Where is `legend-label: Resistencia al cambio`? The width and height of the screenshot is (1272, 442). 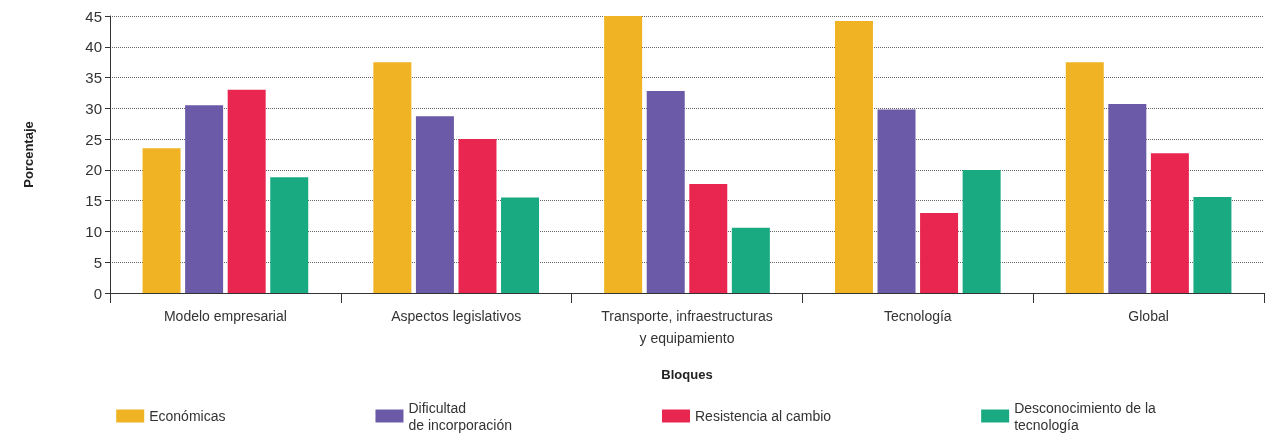 legend-label: Resistencia al cambio is located at coordinates (763, 416).